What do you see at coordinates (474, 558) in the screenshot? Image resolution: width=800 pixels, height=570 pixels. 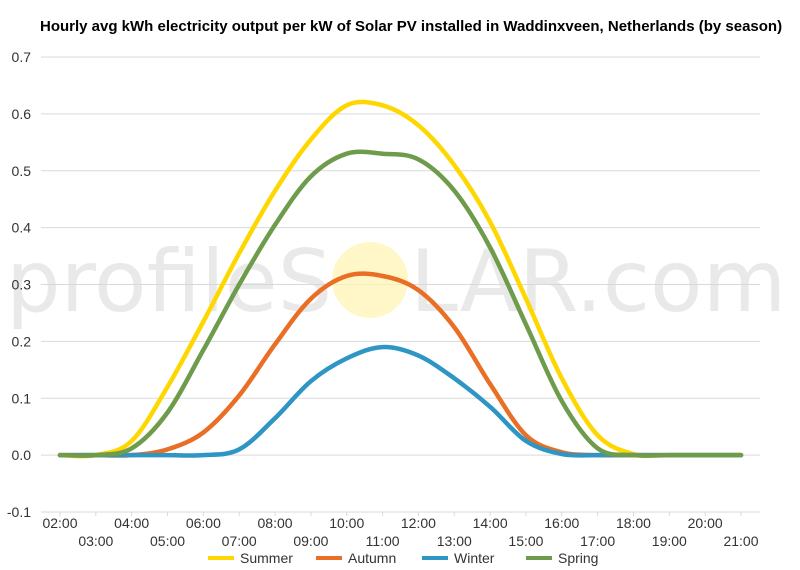 I see `legend-label-winter: Winter` at bounding box center [474, 558].